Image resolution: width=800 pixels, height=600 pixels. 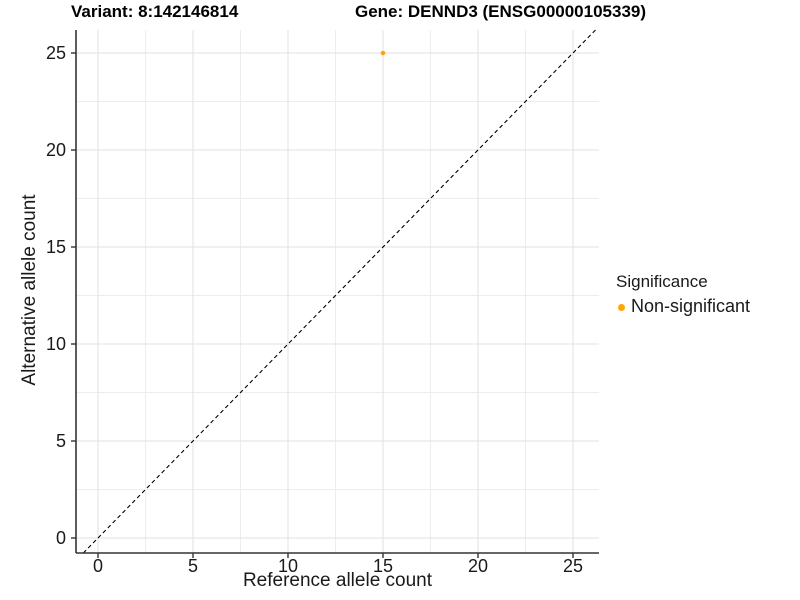 I want to click on x-tick-label: 15, so click(x=383, y=566).